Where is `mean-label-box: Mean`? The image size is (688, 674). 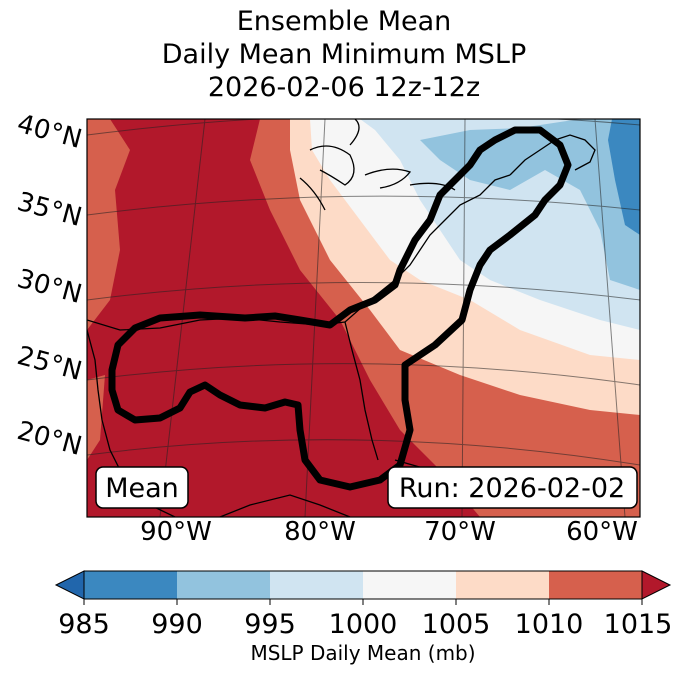
mean-label-box: Mean is located at coordinates (142, 487).